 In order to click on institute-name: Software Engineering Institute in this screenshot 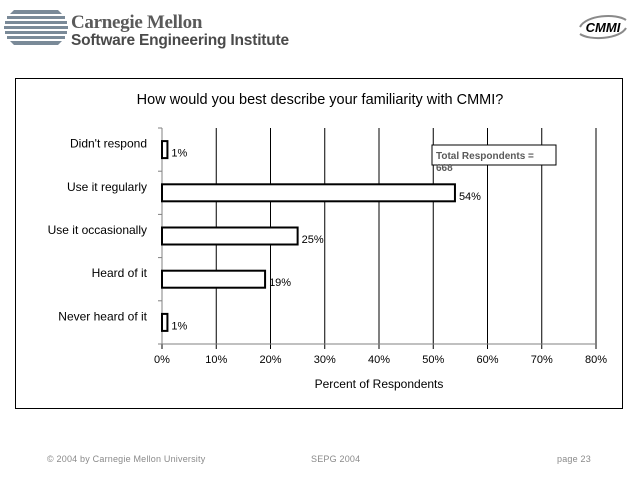, I will do `click(180, 40)`.